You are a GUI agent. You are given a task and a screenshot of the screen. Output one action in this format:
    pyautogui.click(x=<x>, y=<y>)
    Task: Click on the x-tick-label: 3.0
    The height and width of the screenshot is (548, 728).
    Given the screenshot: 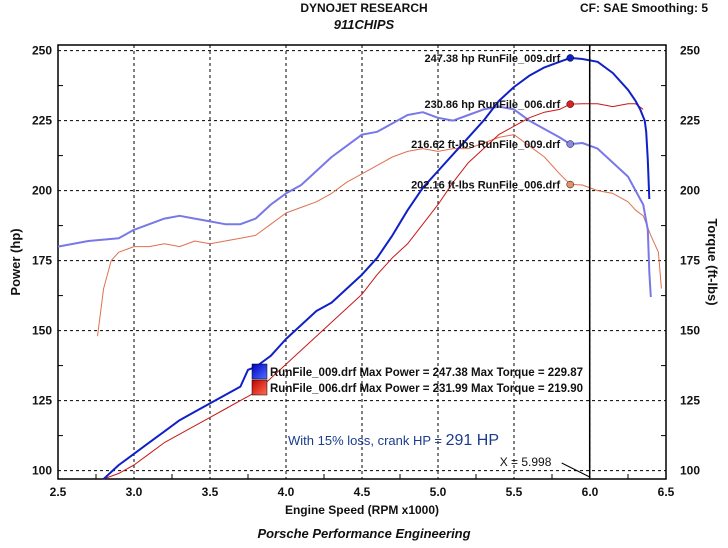 What is the action you would take?
    pyautogui.click(x=134, y=492)
    